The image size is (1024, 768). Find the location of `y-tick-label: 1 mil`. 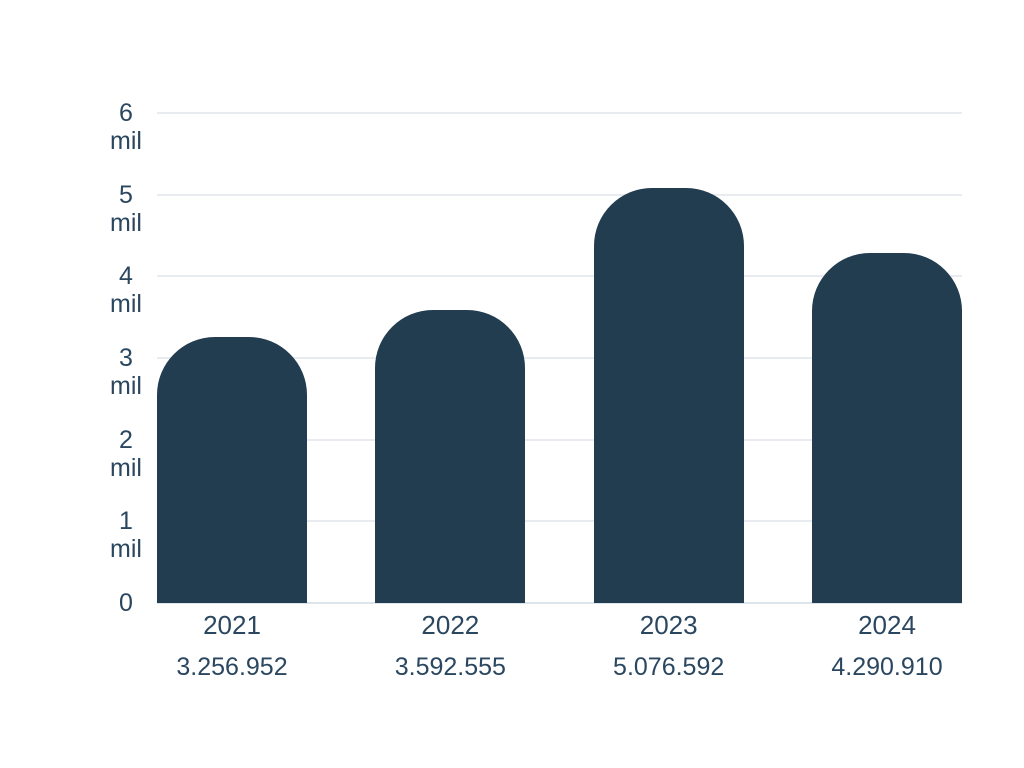

y-tick-label: 1 mil is located at coordinates (126, 535).